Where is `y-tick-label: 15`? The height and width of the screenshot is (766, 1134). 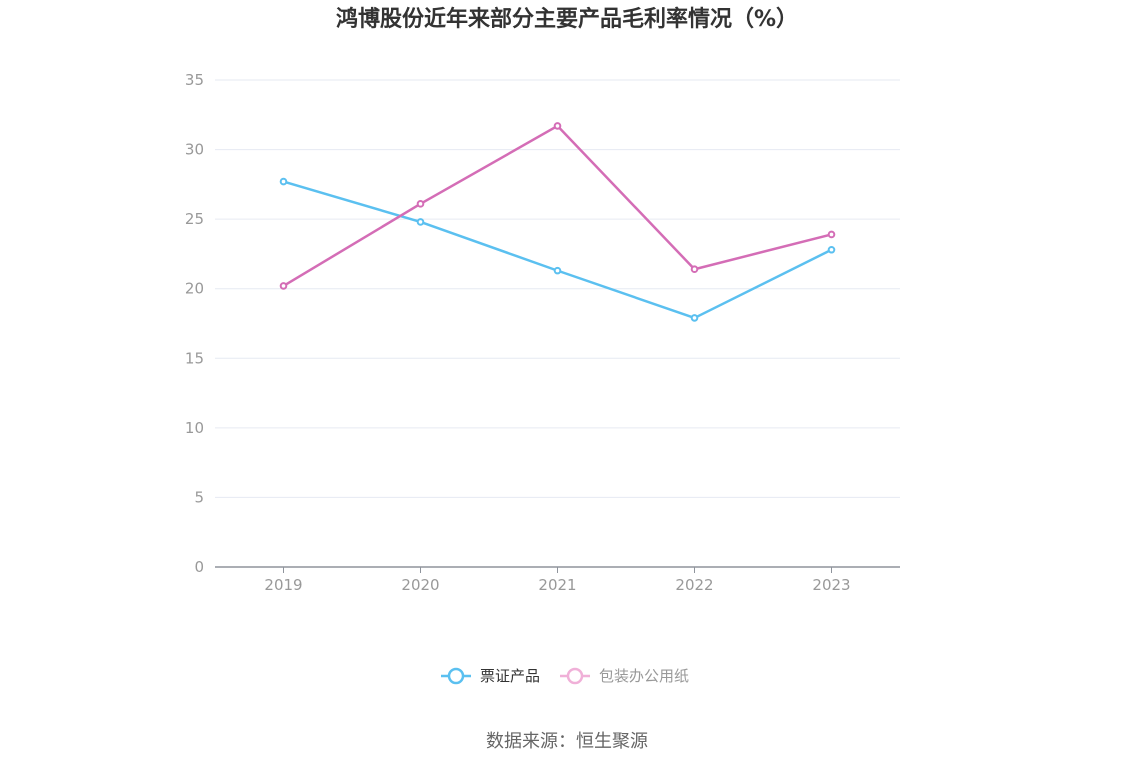
y-tick-label: 15 is located at coordinates (194, 358).